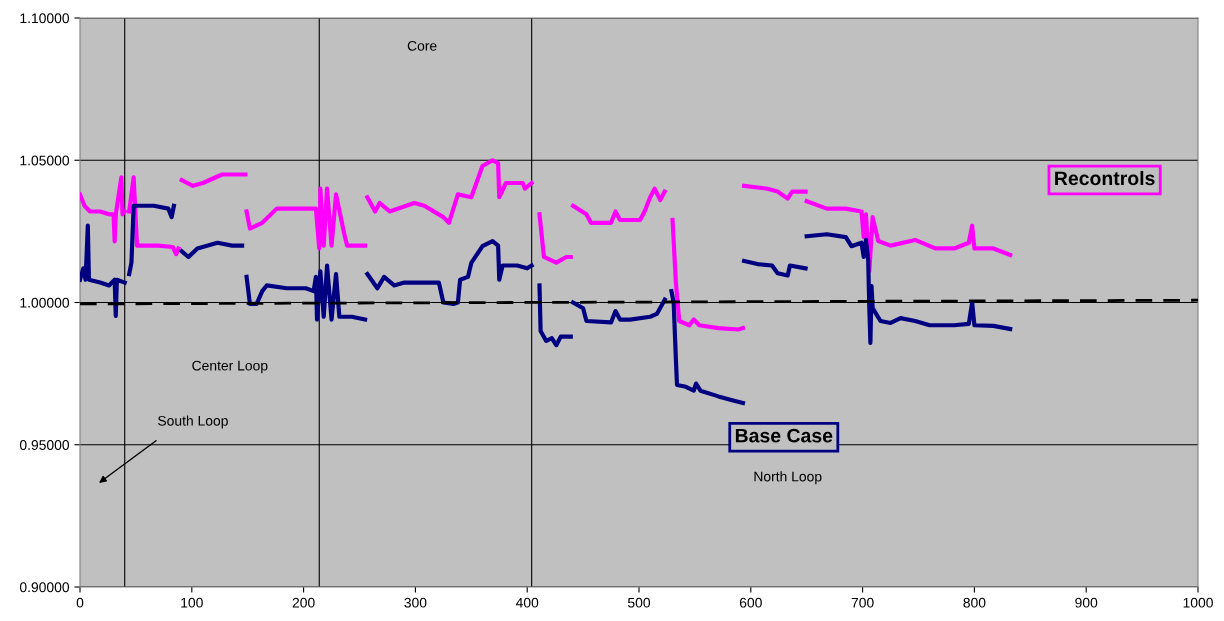 The image size is (1224, 621). Describe the element at coordinates (45, 18) in the screenshot. I see `y-tick-label: 1.10000` at that location.